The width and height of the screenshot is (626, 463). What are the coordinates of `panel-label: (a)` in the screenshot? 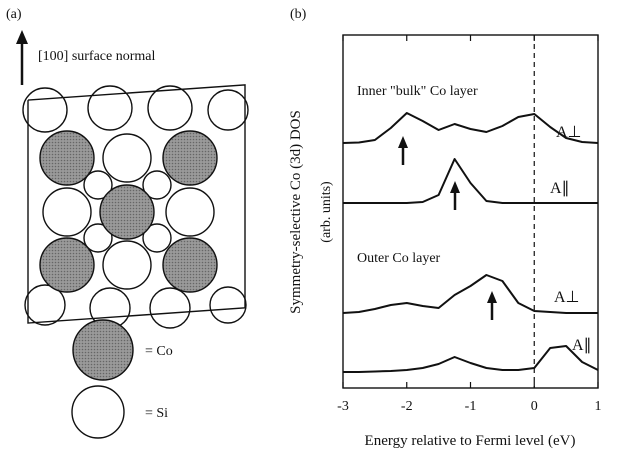 It's located at (14, 14).